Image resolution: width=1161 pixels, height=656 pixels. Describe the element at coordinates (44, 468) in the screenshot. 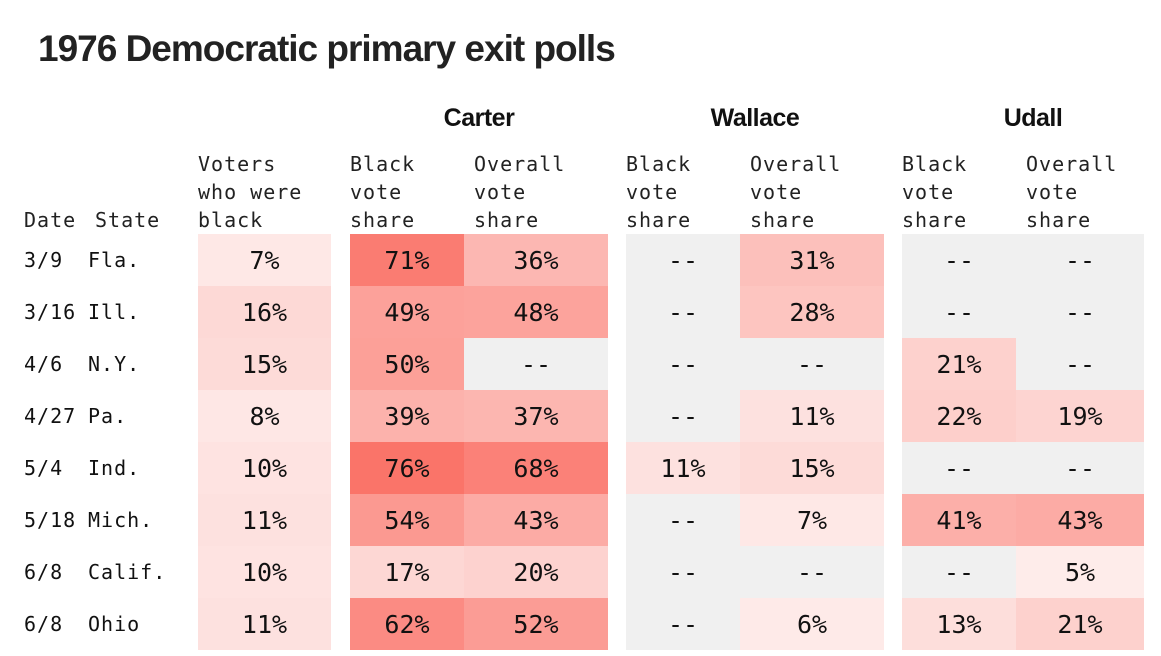

I see `row-date-label: 5/4` at that location.